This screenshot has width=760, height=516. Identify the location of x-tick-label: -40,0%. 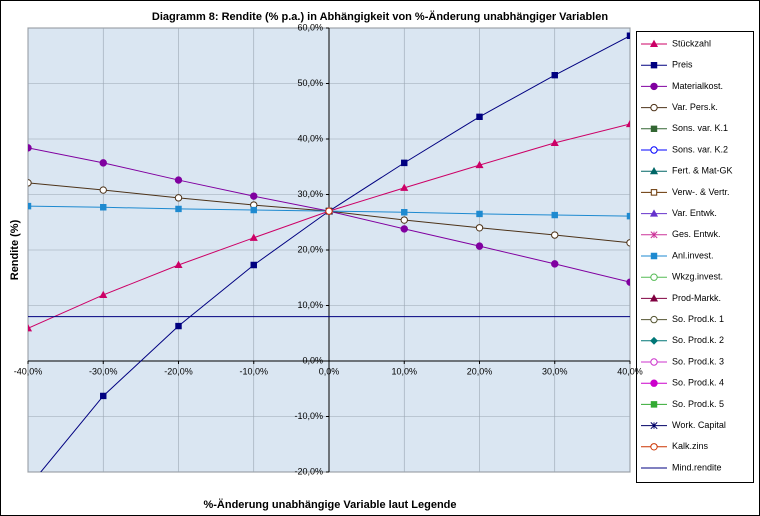
(28, 371).